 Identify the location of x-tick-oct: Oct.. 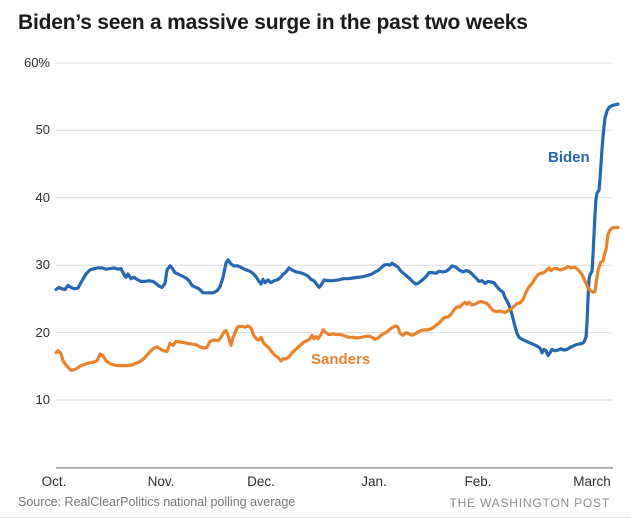
(54, 481).